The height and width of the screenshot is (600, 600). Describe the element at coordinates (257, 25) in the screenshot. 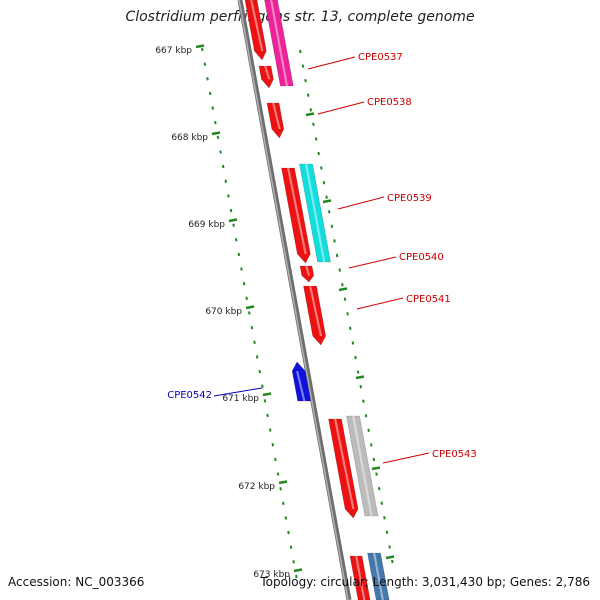

I see `cds-feature-cpe0537-shine` at that location.